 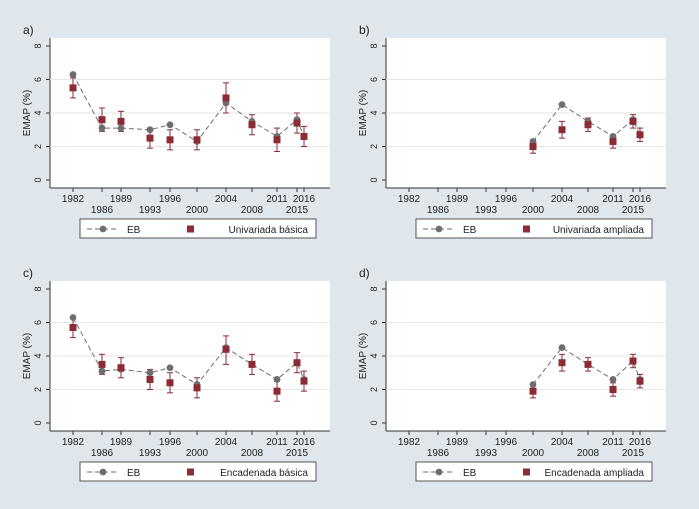 What do you see at coordinates (28, 30) in the screenshot?
I see `panel-label: a)` at bounding box center [28, 30].